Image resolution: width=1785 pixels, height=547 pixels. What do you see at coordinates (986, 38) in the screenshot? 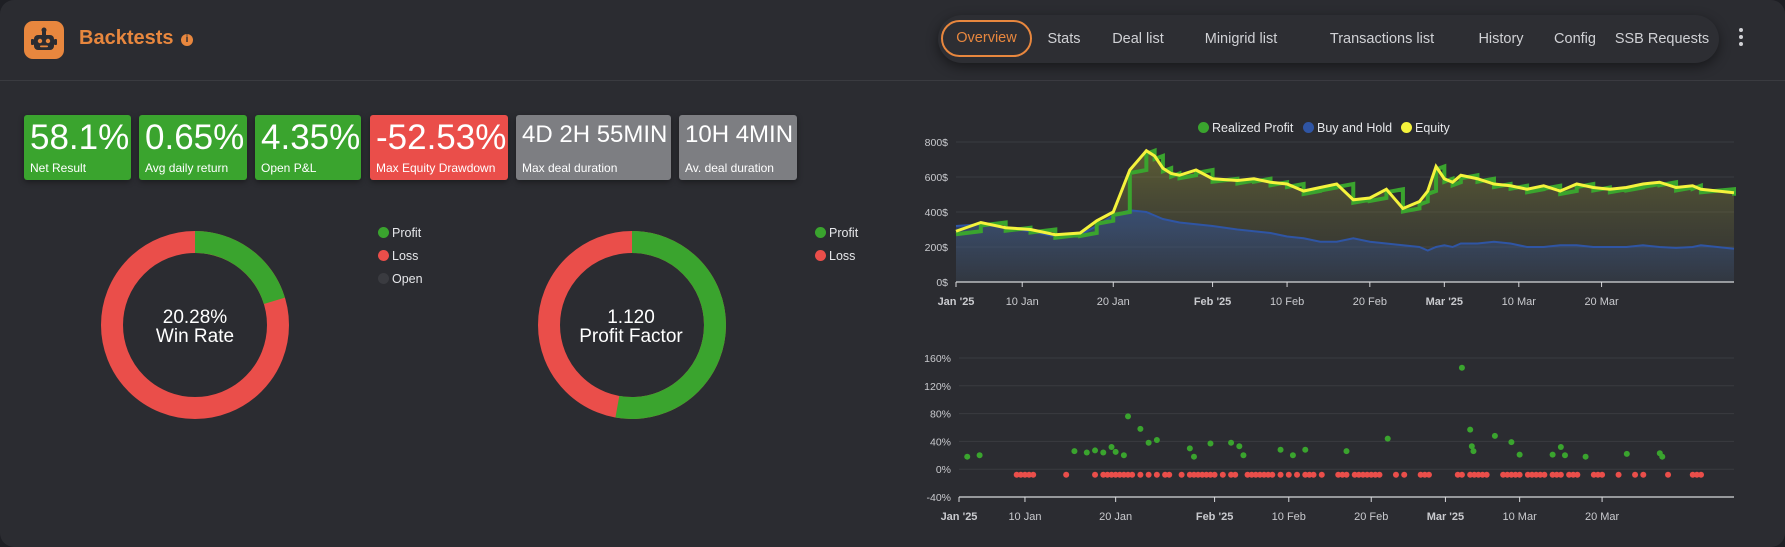
I see `tab-overview: Overview` at bounding box center [986, 38].